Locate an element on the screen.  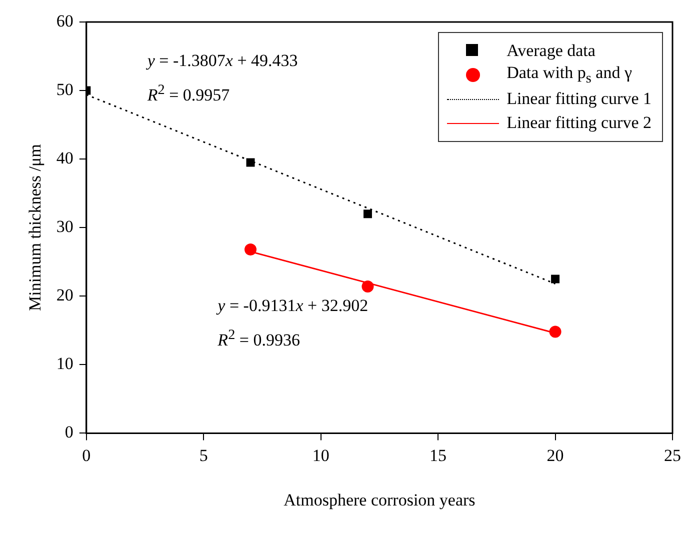
x-tick-label: 5 is located at coordinates (203, 455).